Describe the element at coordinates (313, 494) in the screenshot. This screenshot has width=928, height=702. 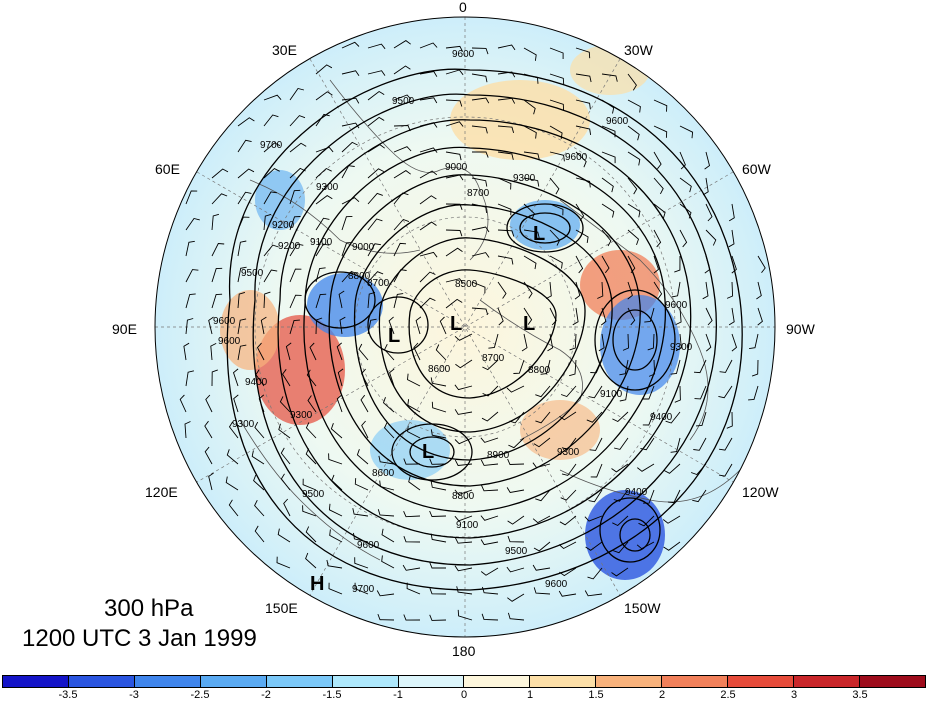
I see `contour-label: 9500` at that location.